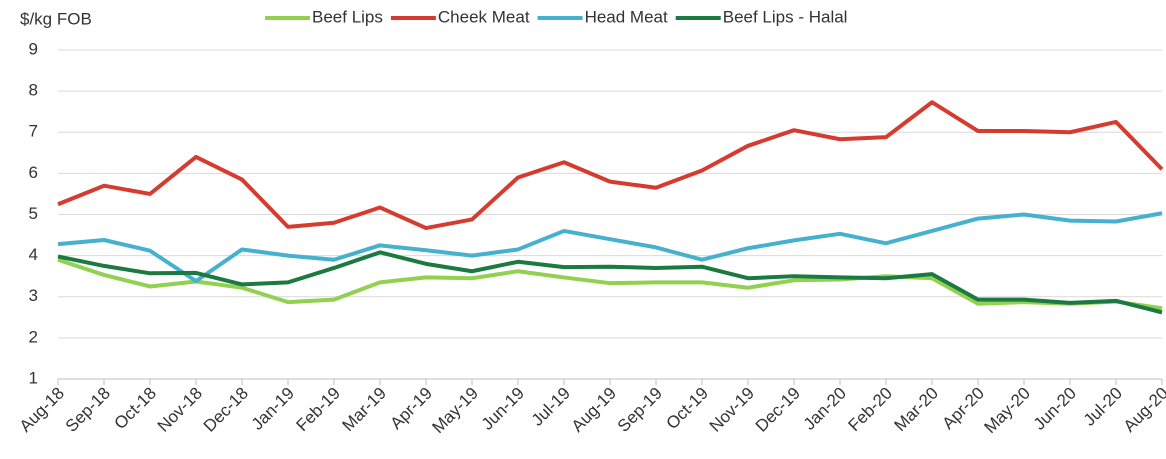 The image size is (1166, 459). Describe the element at coordinates (687, 409) in the screenshot. I see `x-tick-label: Oct-19` at that location.